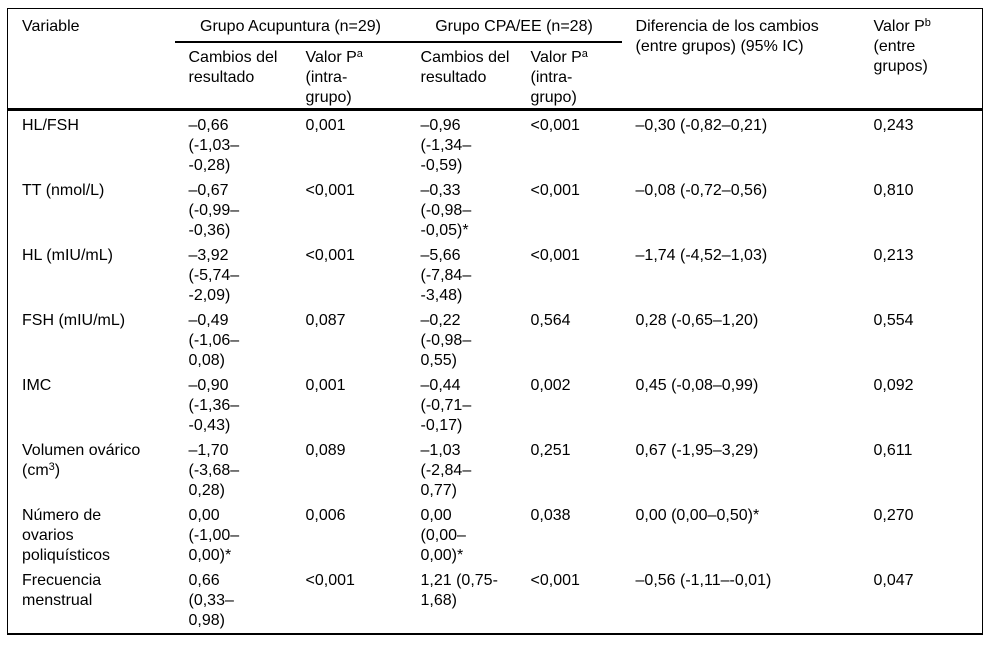  What do you see at coordinates (550, 385) in the screenshot?
I see `cell-cpaee-valor-p-value: 0,002` at bounding box center [550, 385].